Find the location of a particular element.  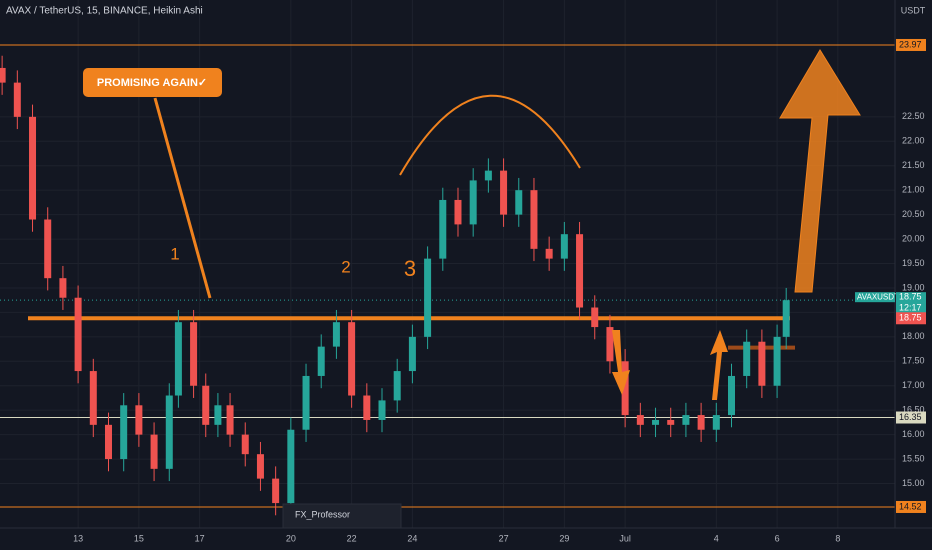

callout-box is located at coordinates (152, 82).